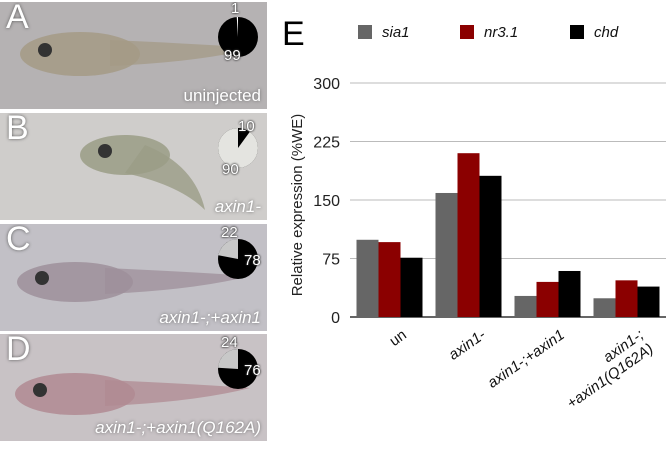 This screenshot has width=672, height=449. Describe the element at coordinates (297, 205) in the screenshot. I see `y-axis-label: Relative expression (%WE)` at that location.